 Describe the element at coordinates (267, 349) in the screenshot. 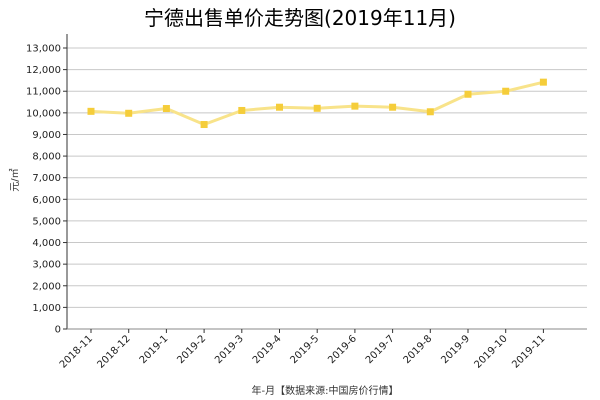

I see `x-tick-label: 2019-4` at that location.